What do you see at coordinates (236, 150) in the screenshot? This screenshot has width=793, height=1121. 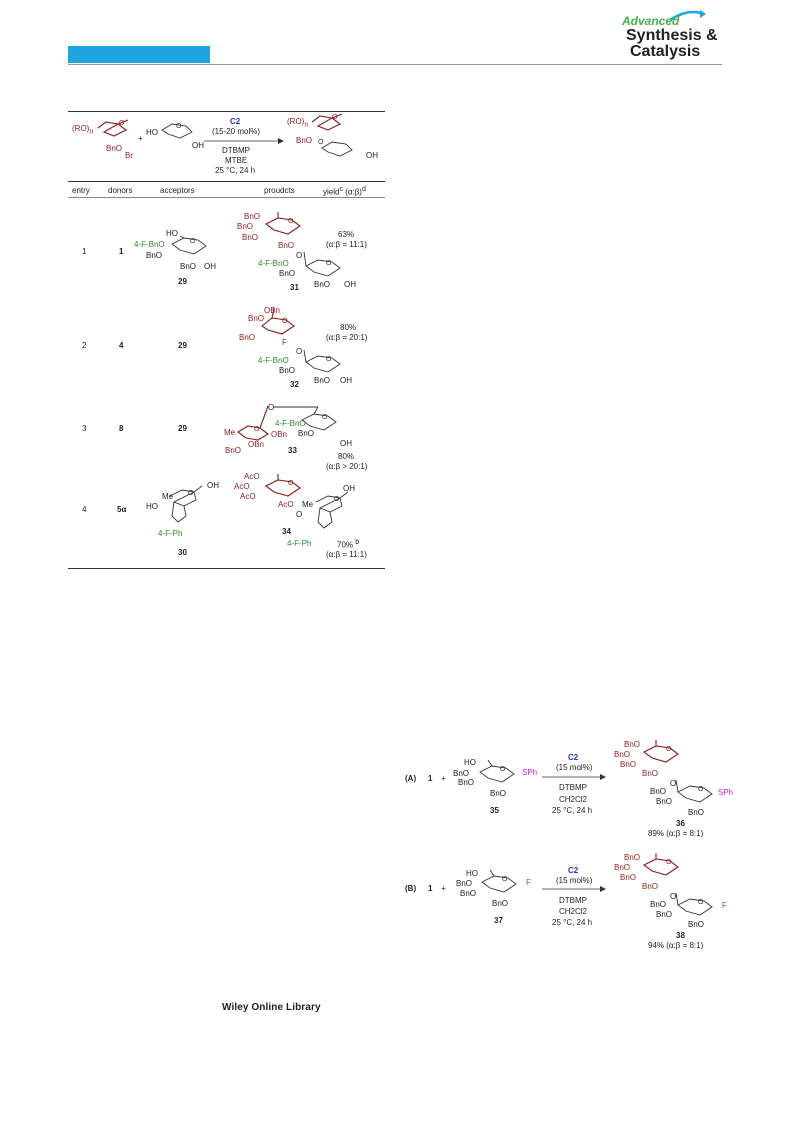 I see `scheme-base: DTBMP` at bounding box center [236, 150].